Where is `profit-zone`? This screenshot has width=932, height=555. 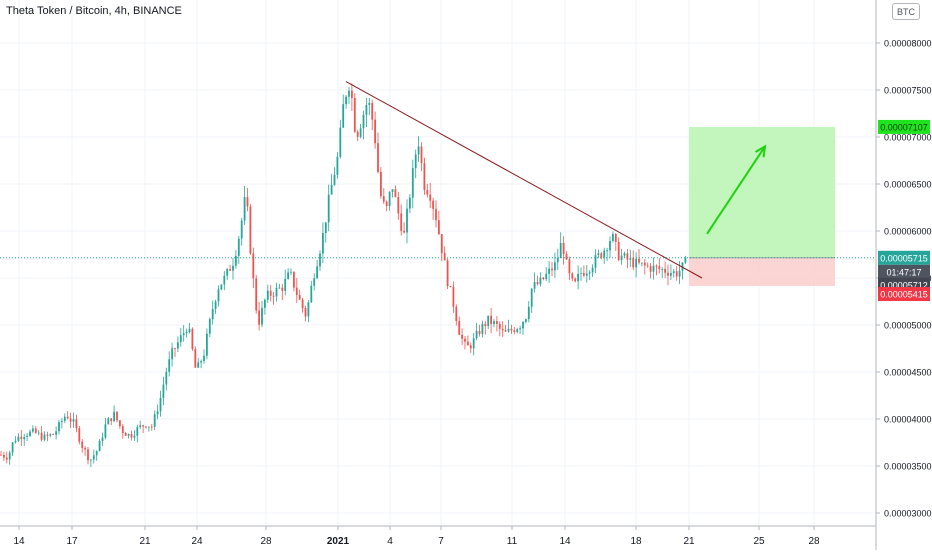 profit-zone is located at coordinates (762, 192).